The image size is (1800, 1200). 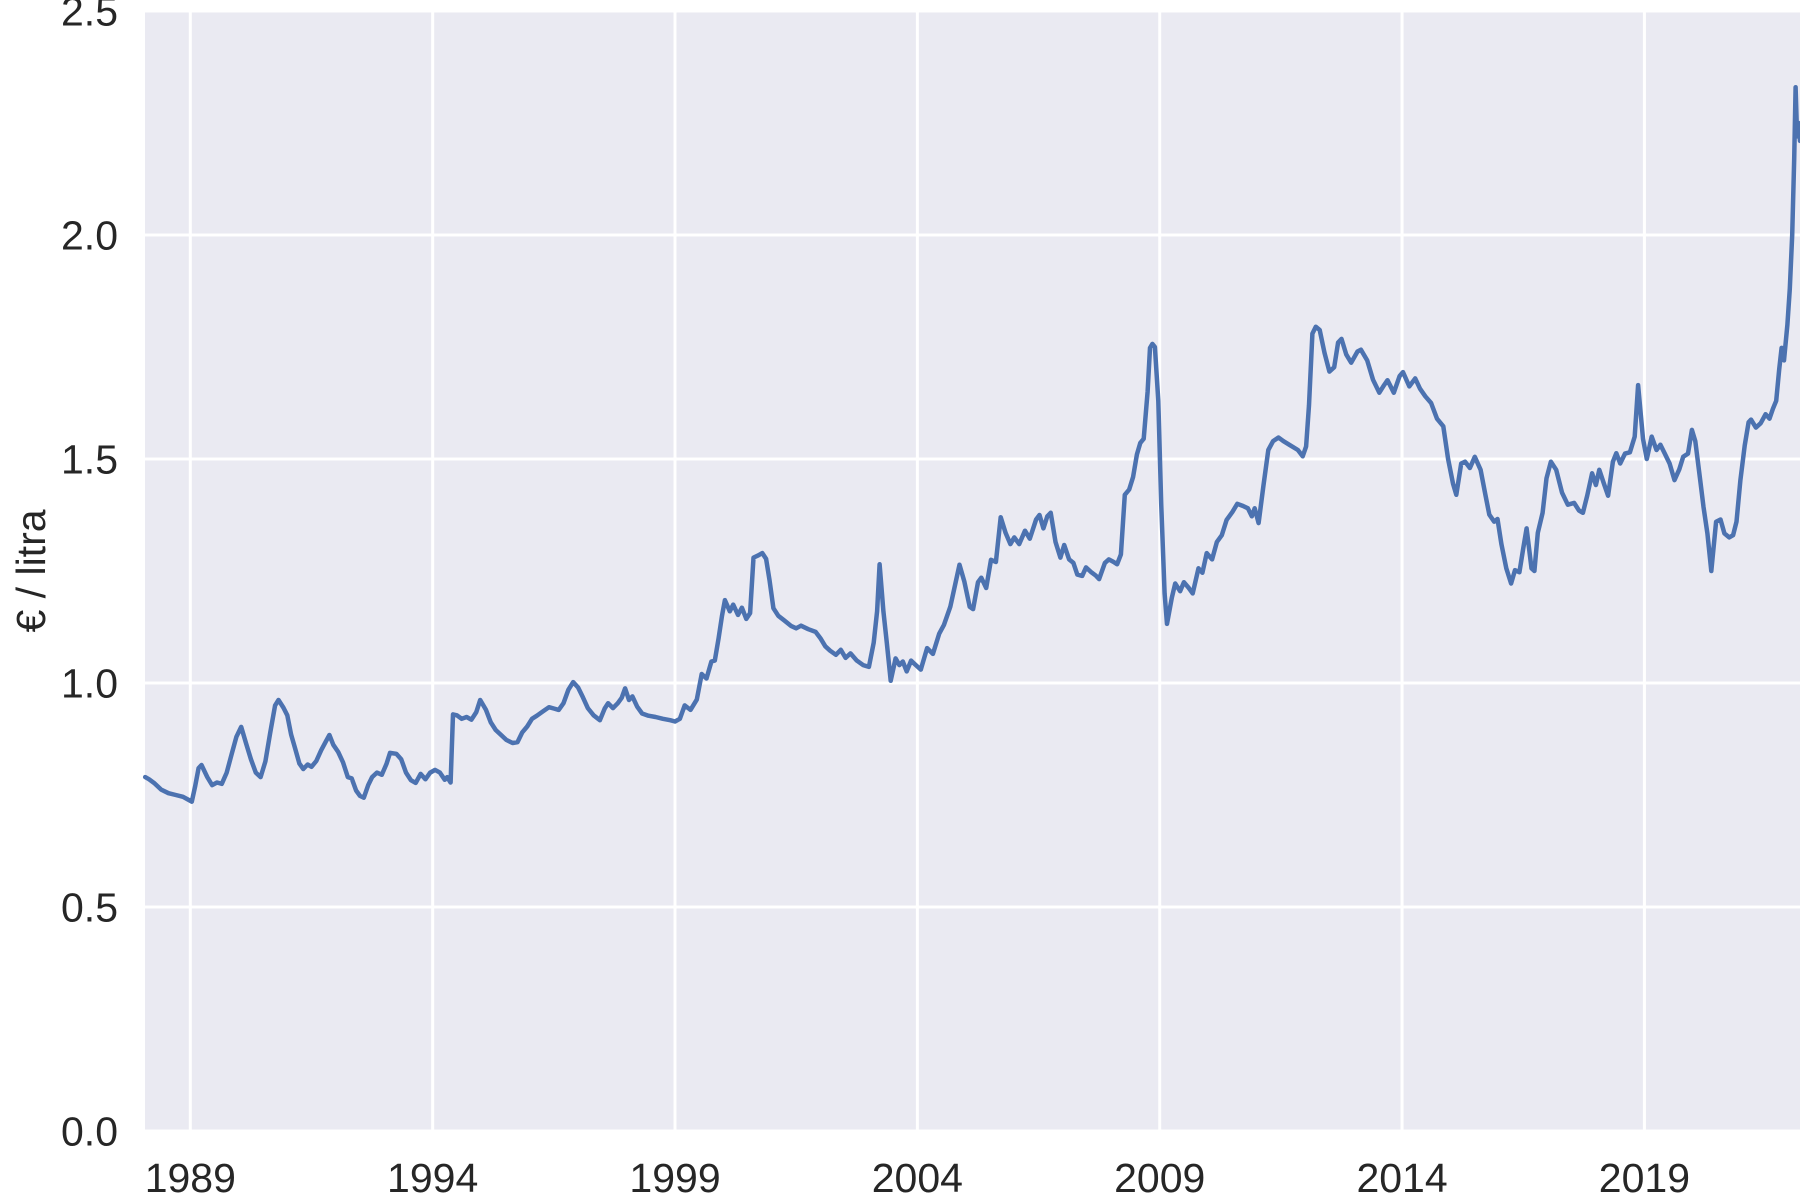 I want to click on y-tick-label: 0.5, so click(x=89, y=907).